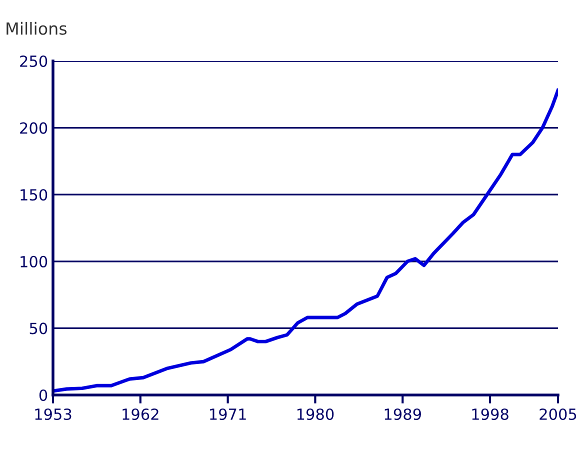  What do you see at coordinates (39, 328) in the screenshot?
I see `y-tick-label: 50` at bounding box center [39, 328].